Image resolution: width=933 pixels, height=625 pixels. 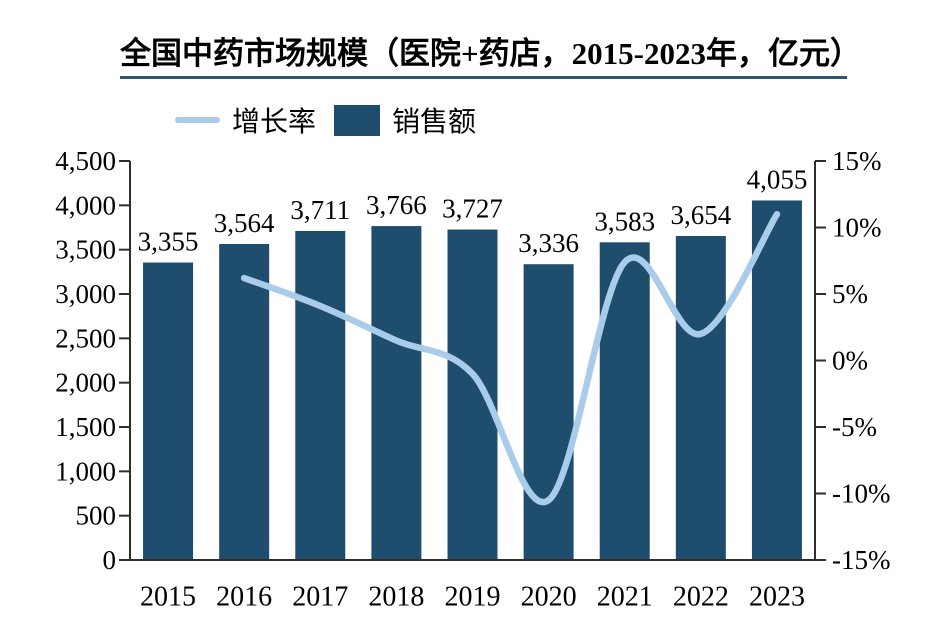 I want to click on right-axis-label--10: -10%, so click(x=861, y=494).